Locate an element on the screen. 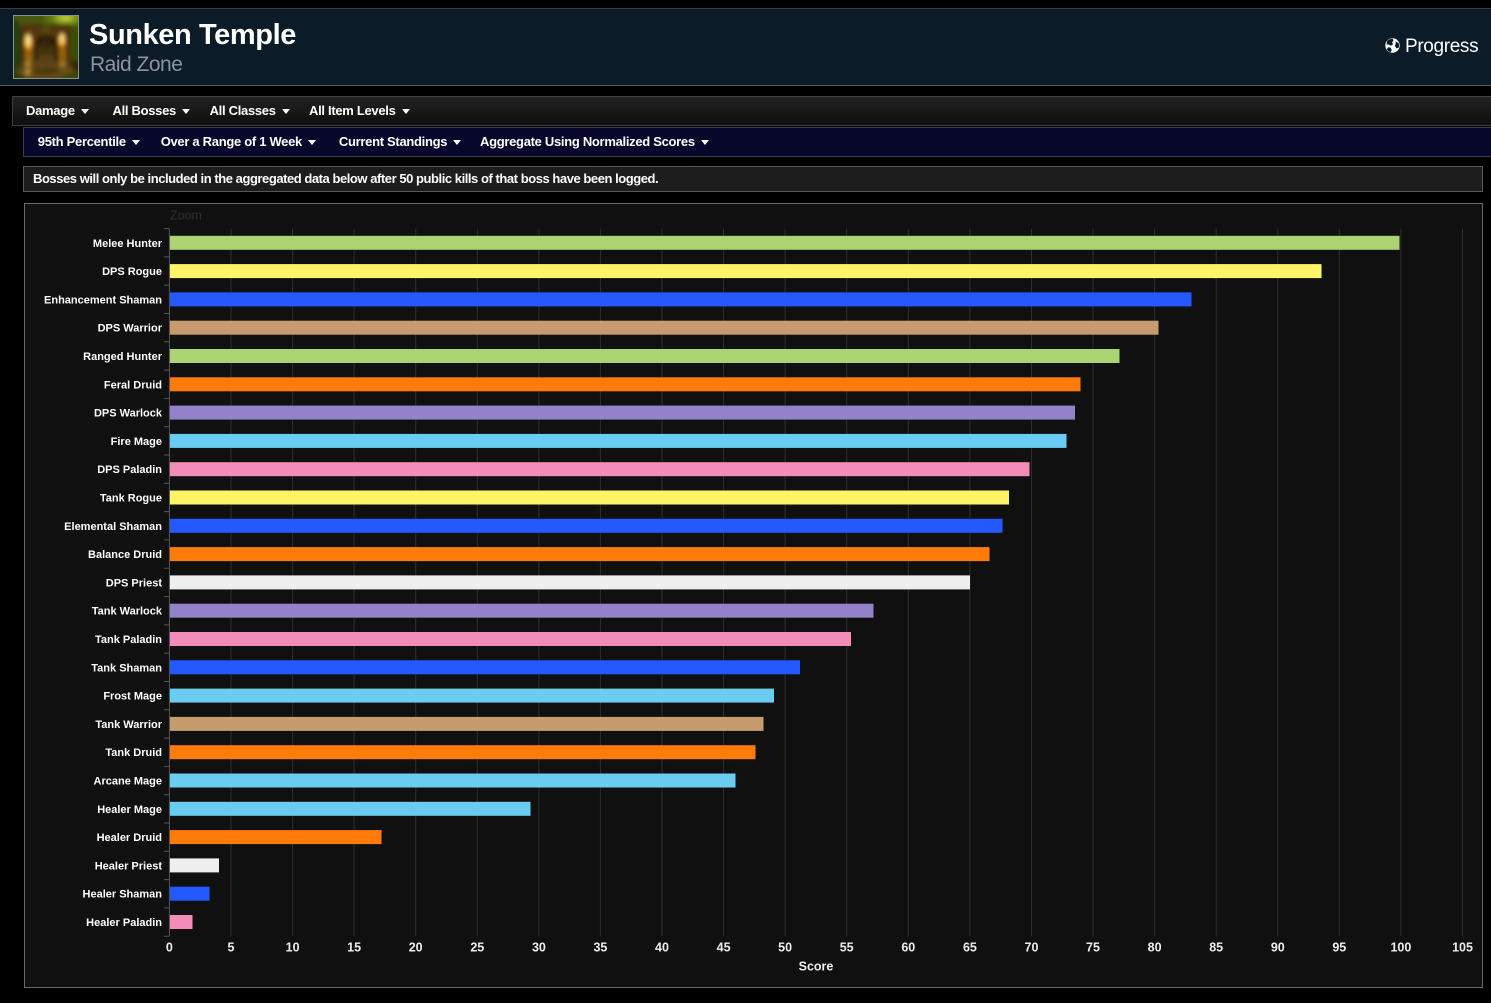 This screenshot has height=1003, width=1491. svg-text: 15 is located at coordinates (354, 948).